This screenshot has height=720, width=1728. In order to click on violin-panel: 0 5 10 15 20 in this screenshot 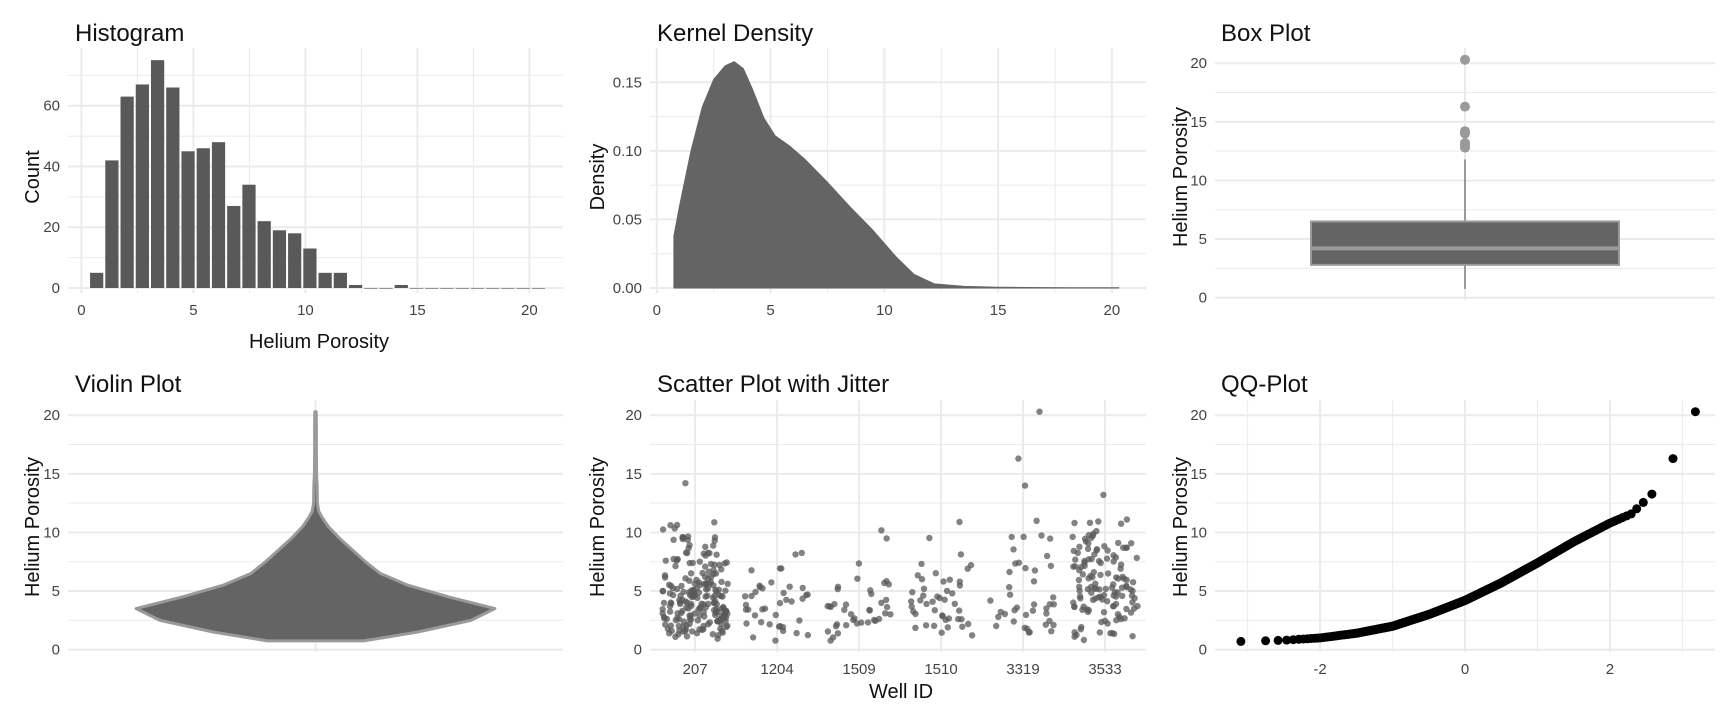, I will do `click(303, 529)`.